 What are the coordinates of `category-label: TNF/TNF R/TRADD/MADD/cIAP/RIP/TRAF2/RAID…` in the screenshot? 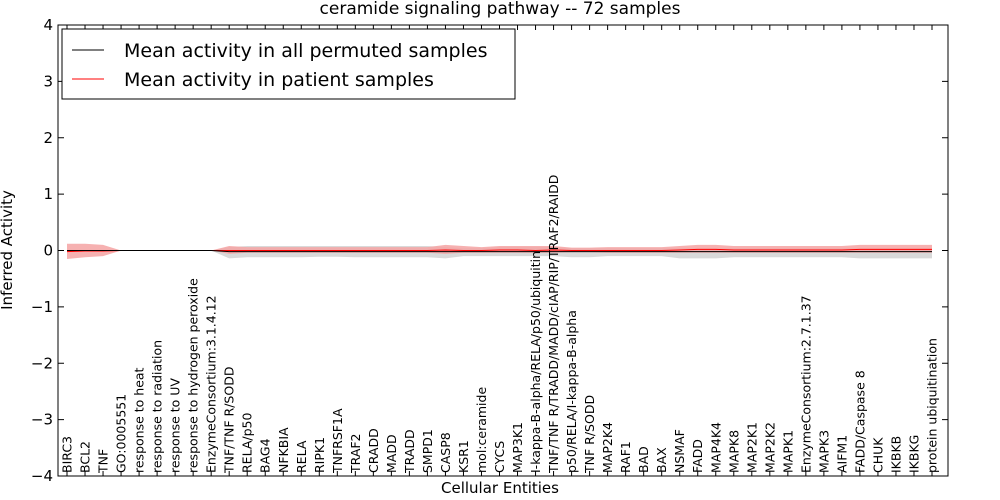 It's located at (553, 324).